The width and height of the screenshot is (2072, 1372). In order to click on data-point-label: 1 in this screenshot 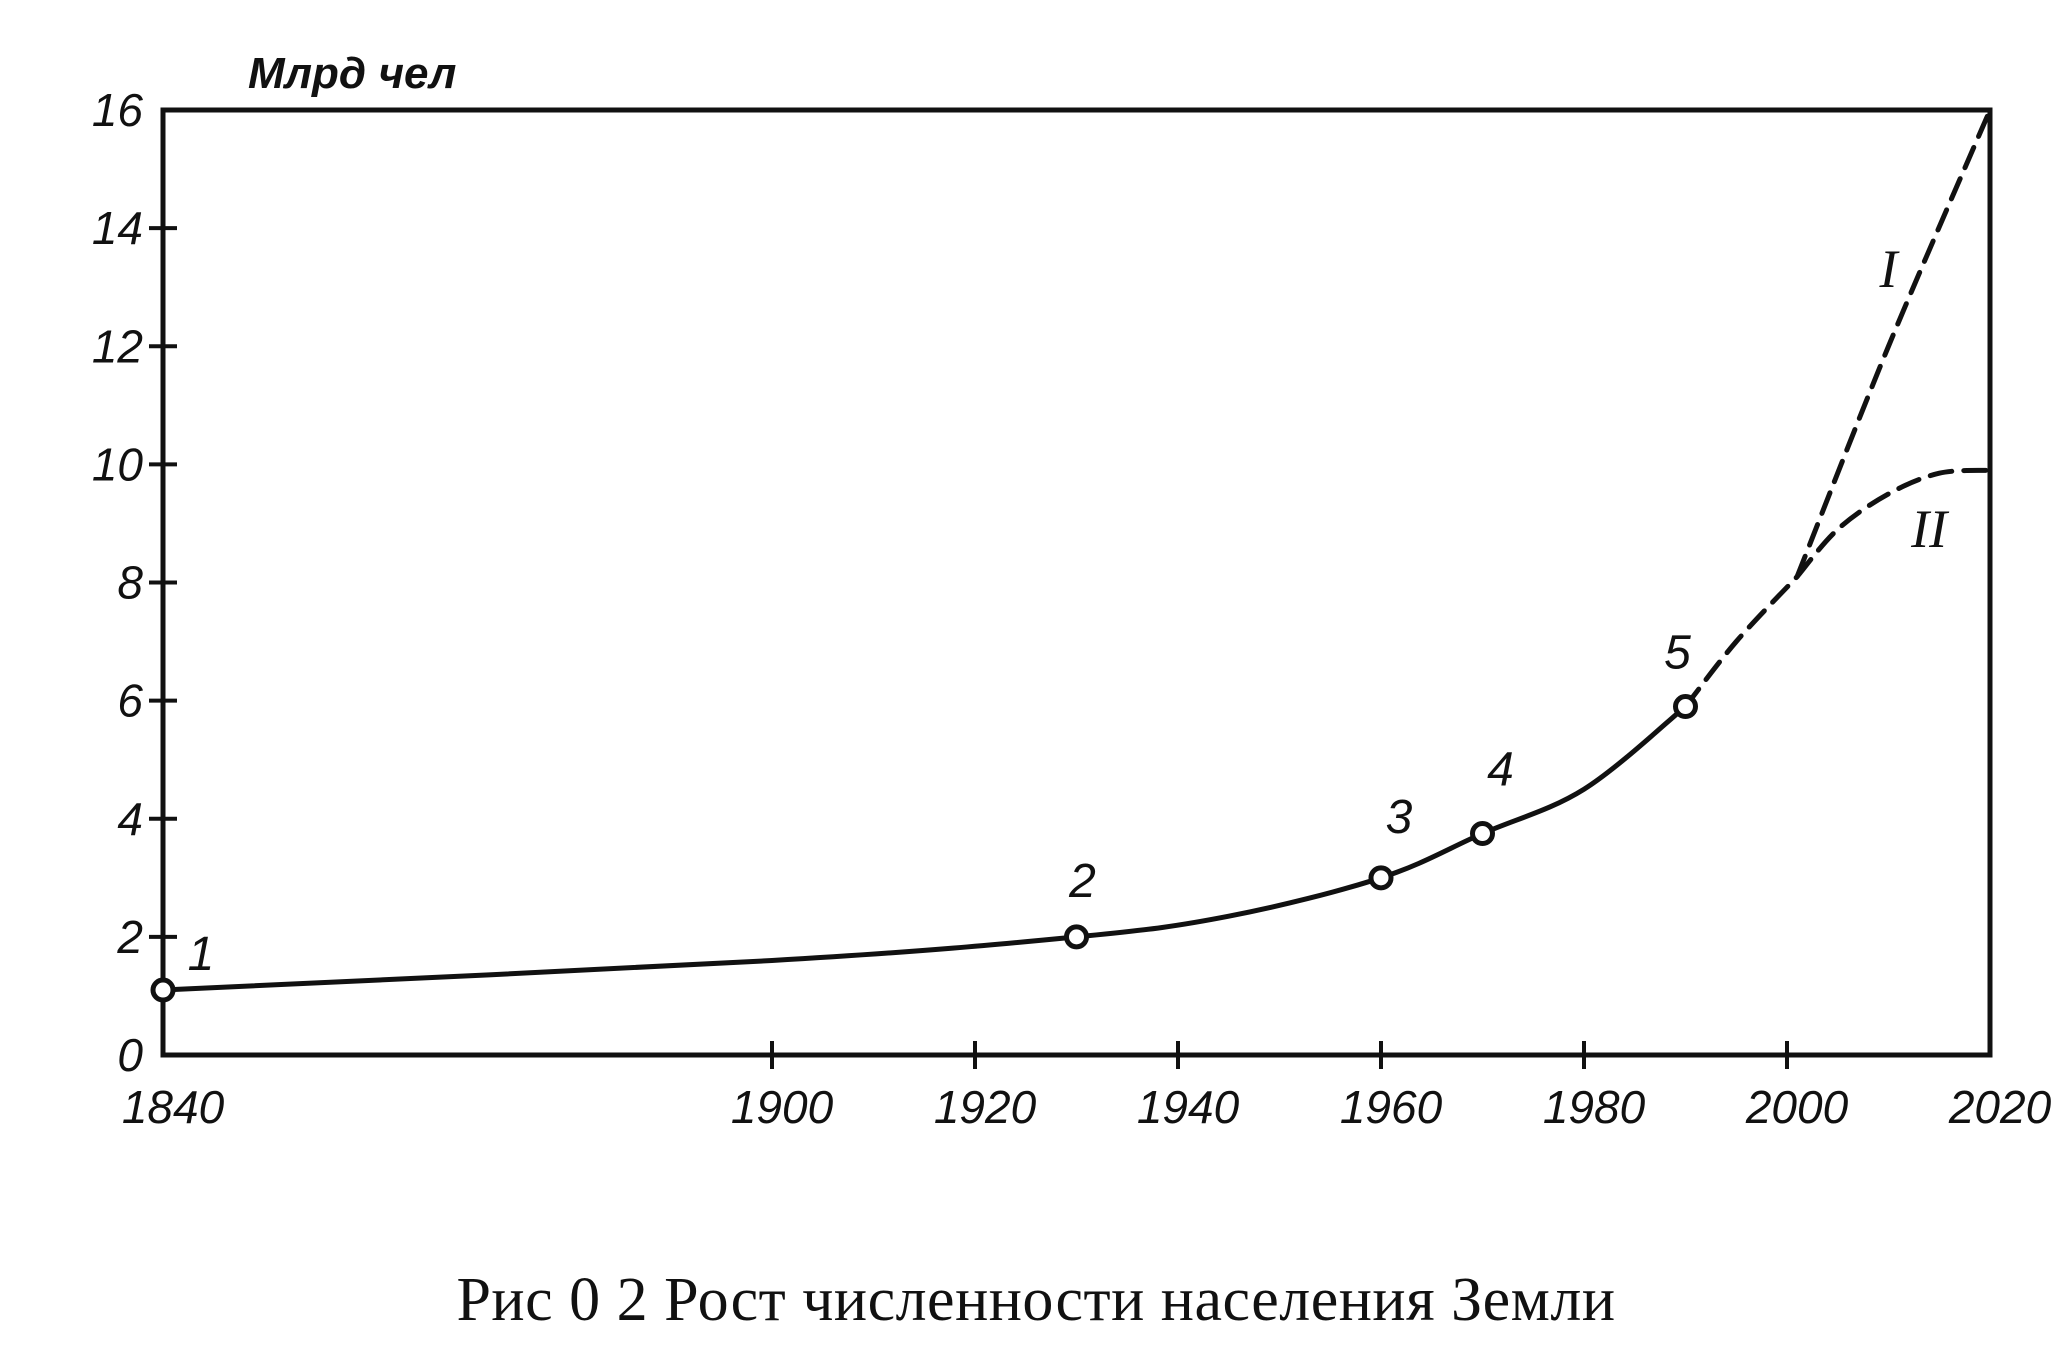, I will do `click(201, 954)`.